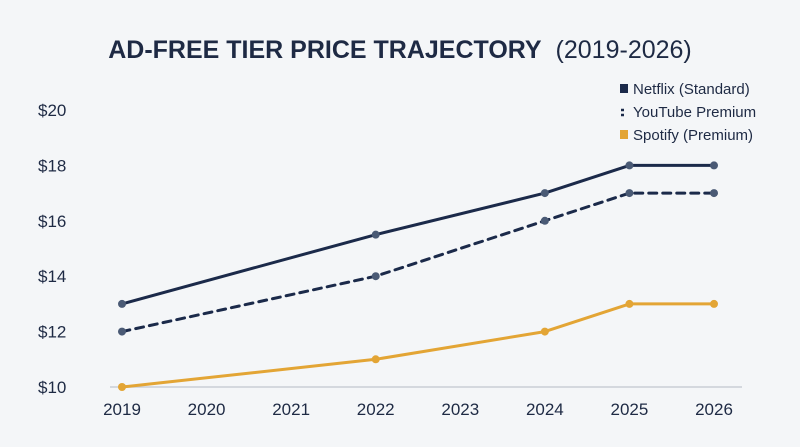  Describe the element at coordinates (545, 409) in the screenshot. I see `x-tick-label: 2024` at that location.